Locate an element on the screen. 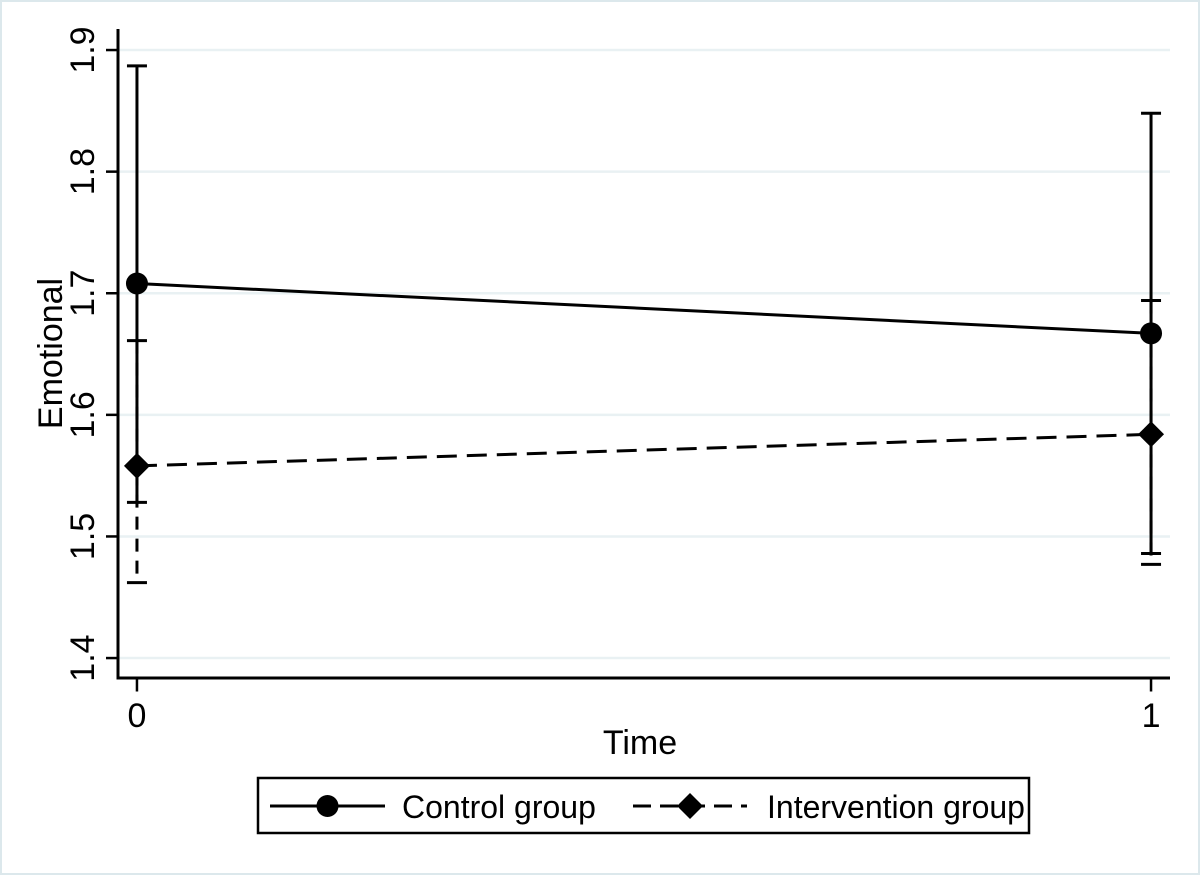 Image resolution: width=1200 pixels, height=875 pixels. y-axis-ticks: 1.4 1.5 1.6 1.7 1.8 1.9 is located at coordinates (91, 354).